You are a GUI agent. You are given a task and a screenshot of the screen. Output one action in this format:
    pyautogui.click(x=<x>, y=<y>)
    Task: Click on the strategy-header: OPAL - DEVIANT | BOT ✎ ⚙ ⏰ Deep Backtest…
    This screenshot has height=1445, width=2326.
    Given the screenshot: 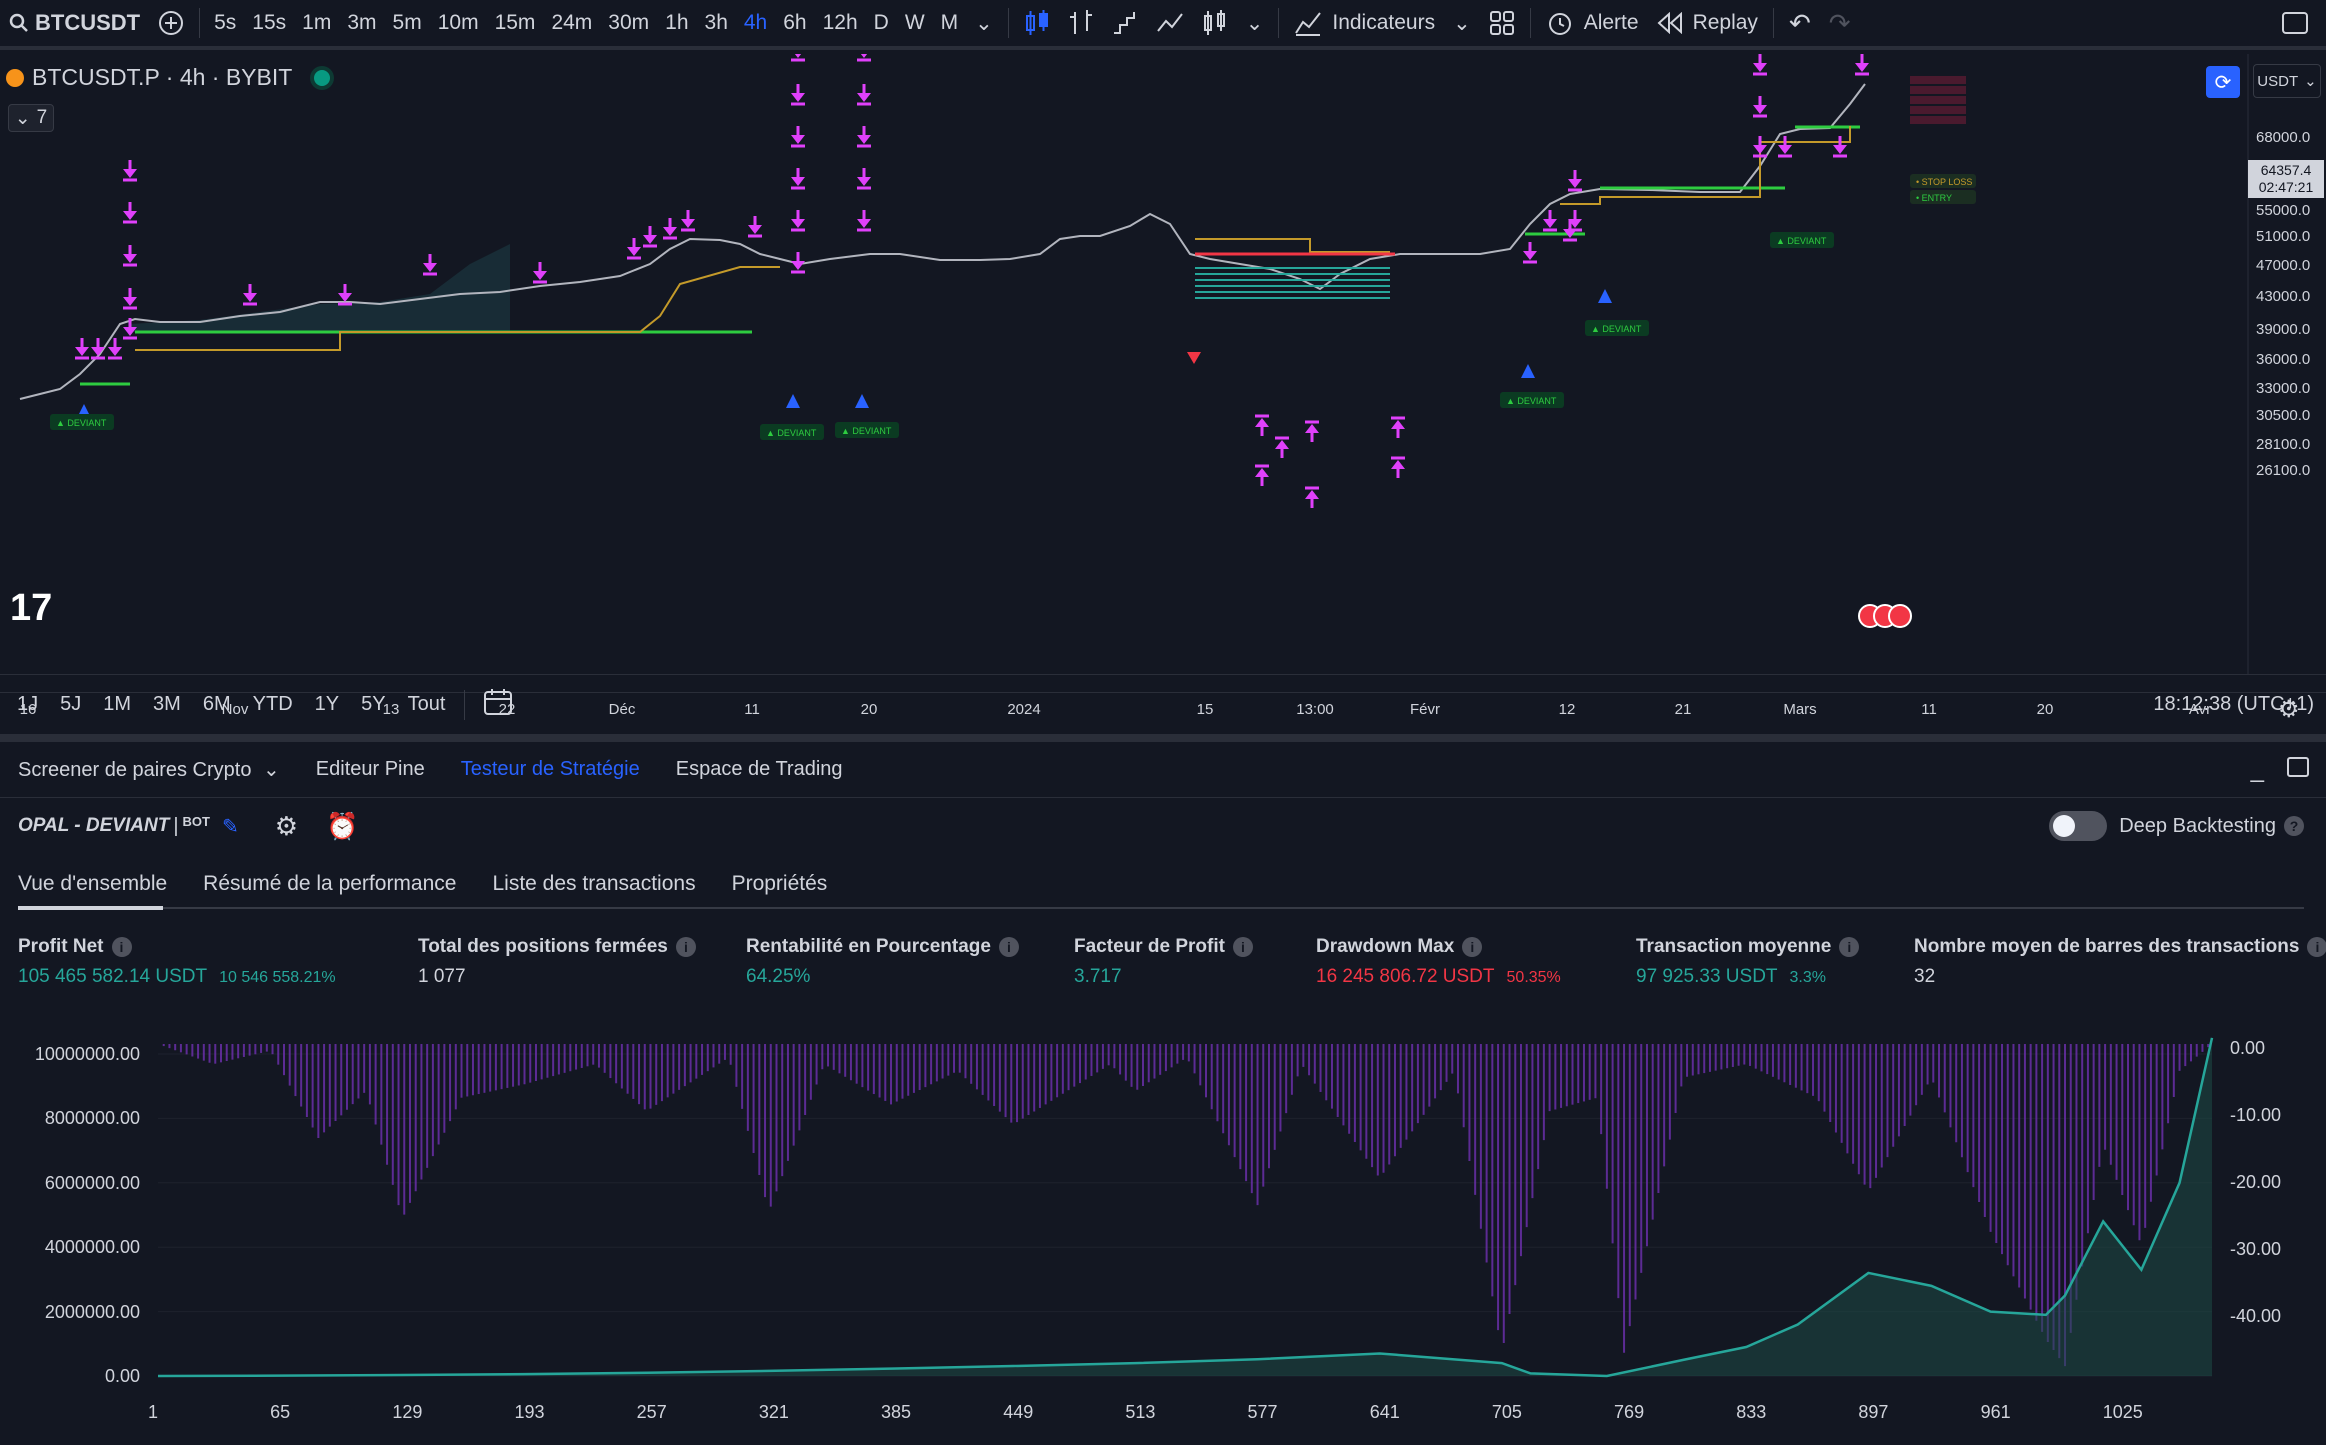 What is the action you would take?
    pyautogui.click(x=1163, y=826)
    